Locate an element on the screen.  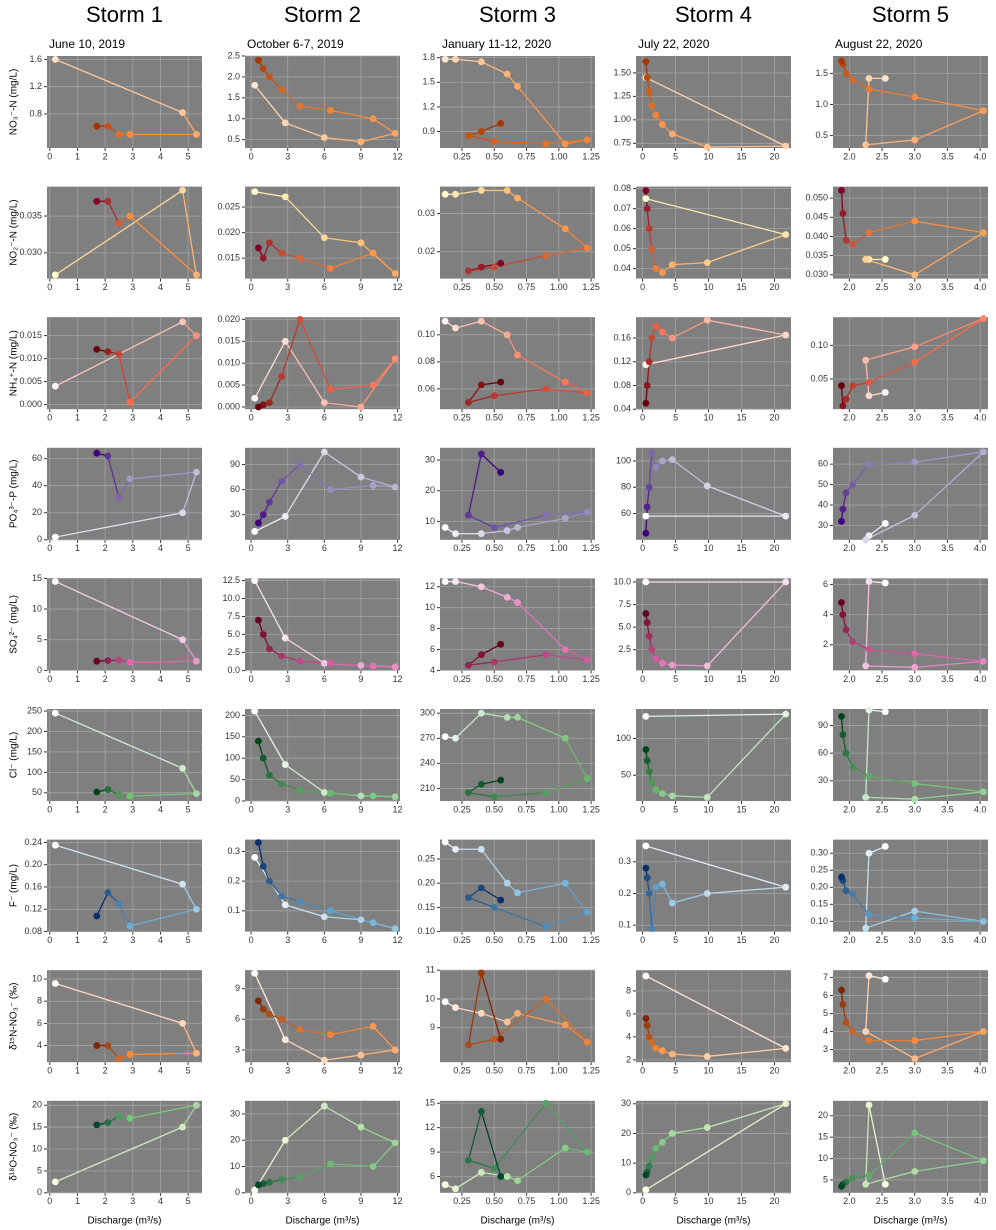
y-tick-label: 100 is located at coordinates (623, 738).